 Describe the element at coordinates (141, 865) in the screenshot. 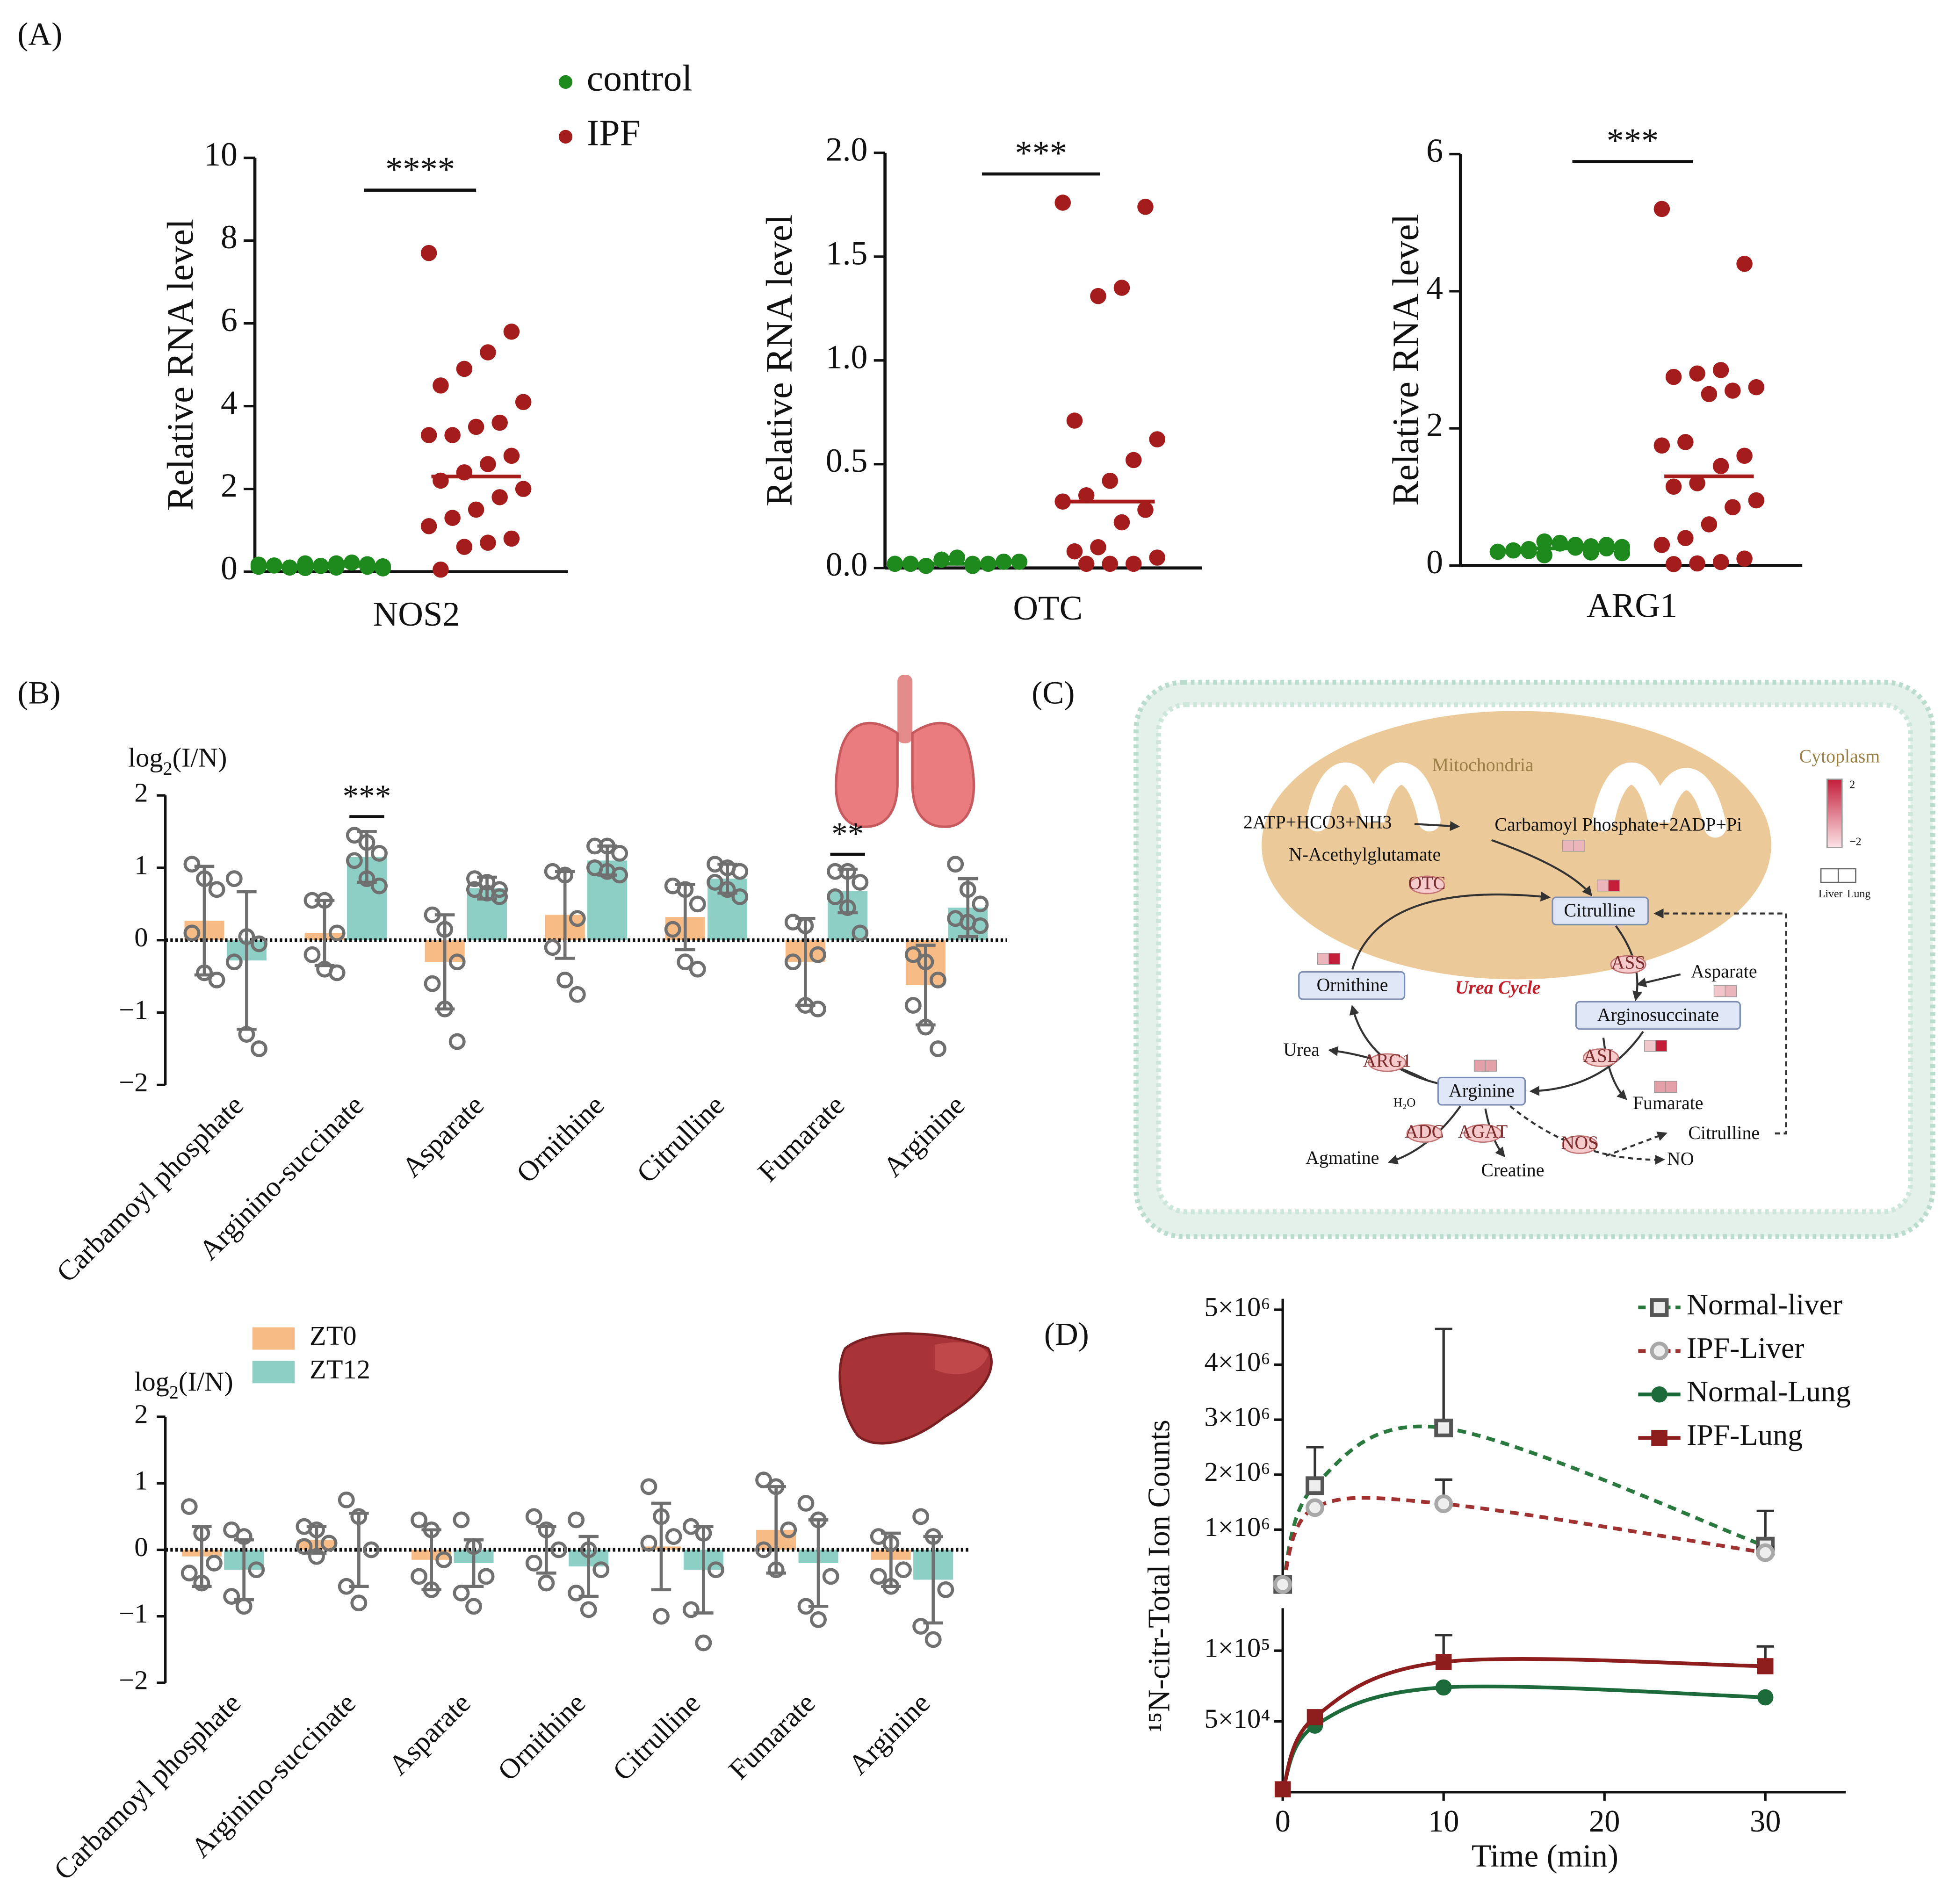

I see `y-tick-label: 1` at that location.